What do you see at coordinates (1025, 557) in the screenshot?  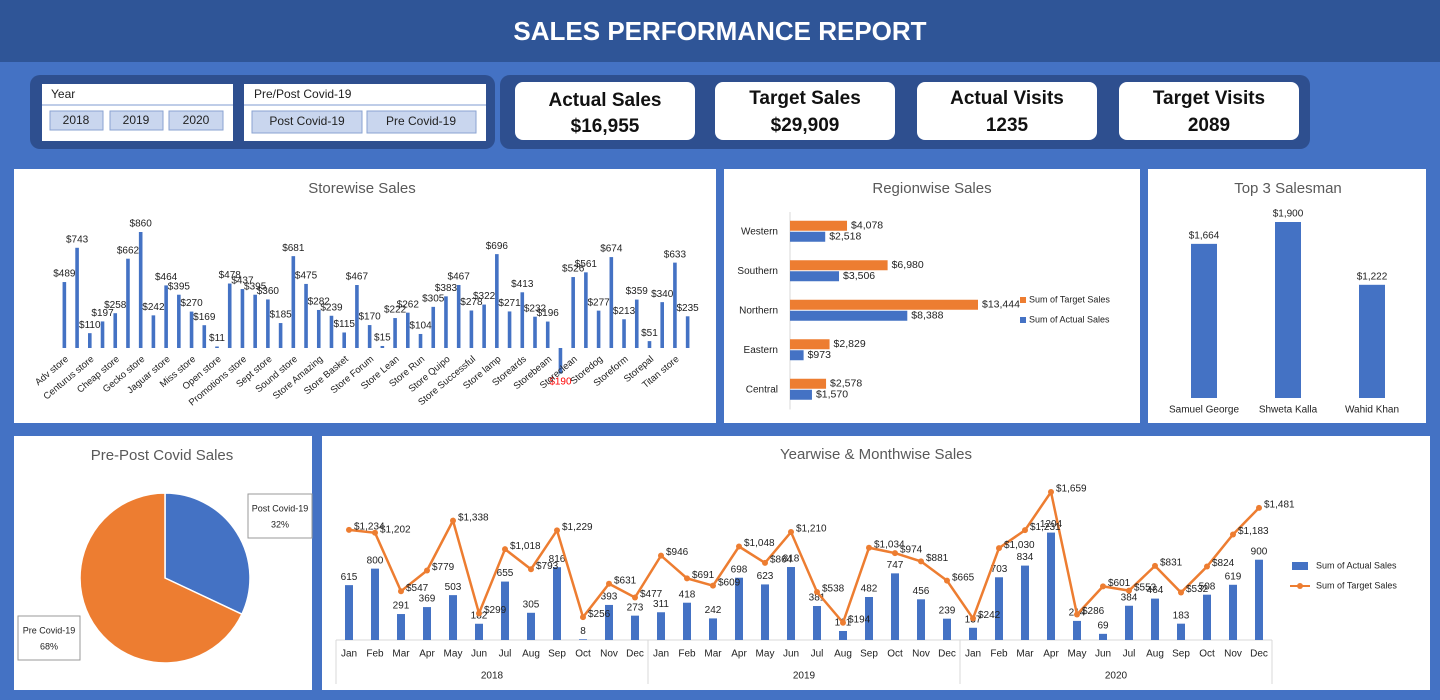 I see `data-label: 834` at bounding box center [1025, 557].